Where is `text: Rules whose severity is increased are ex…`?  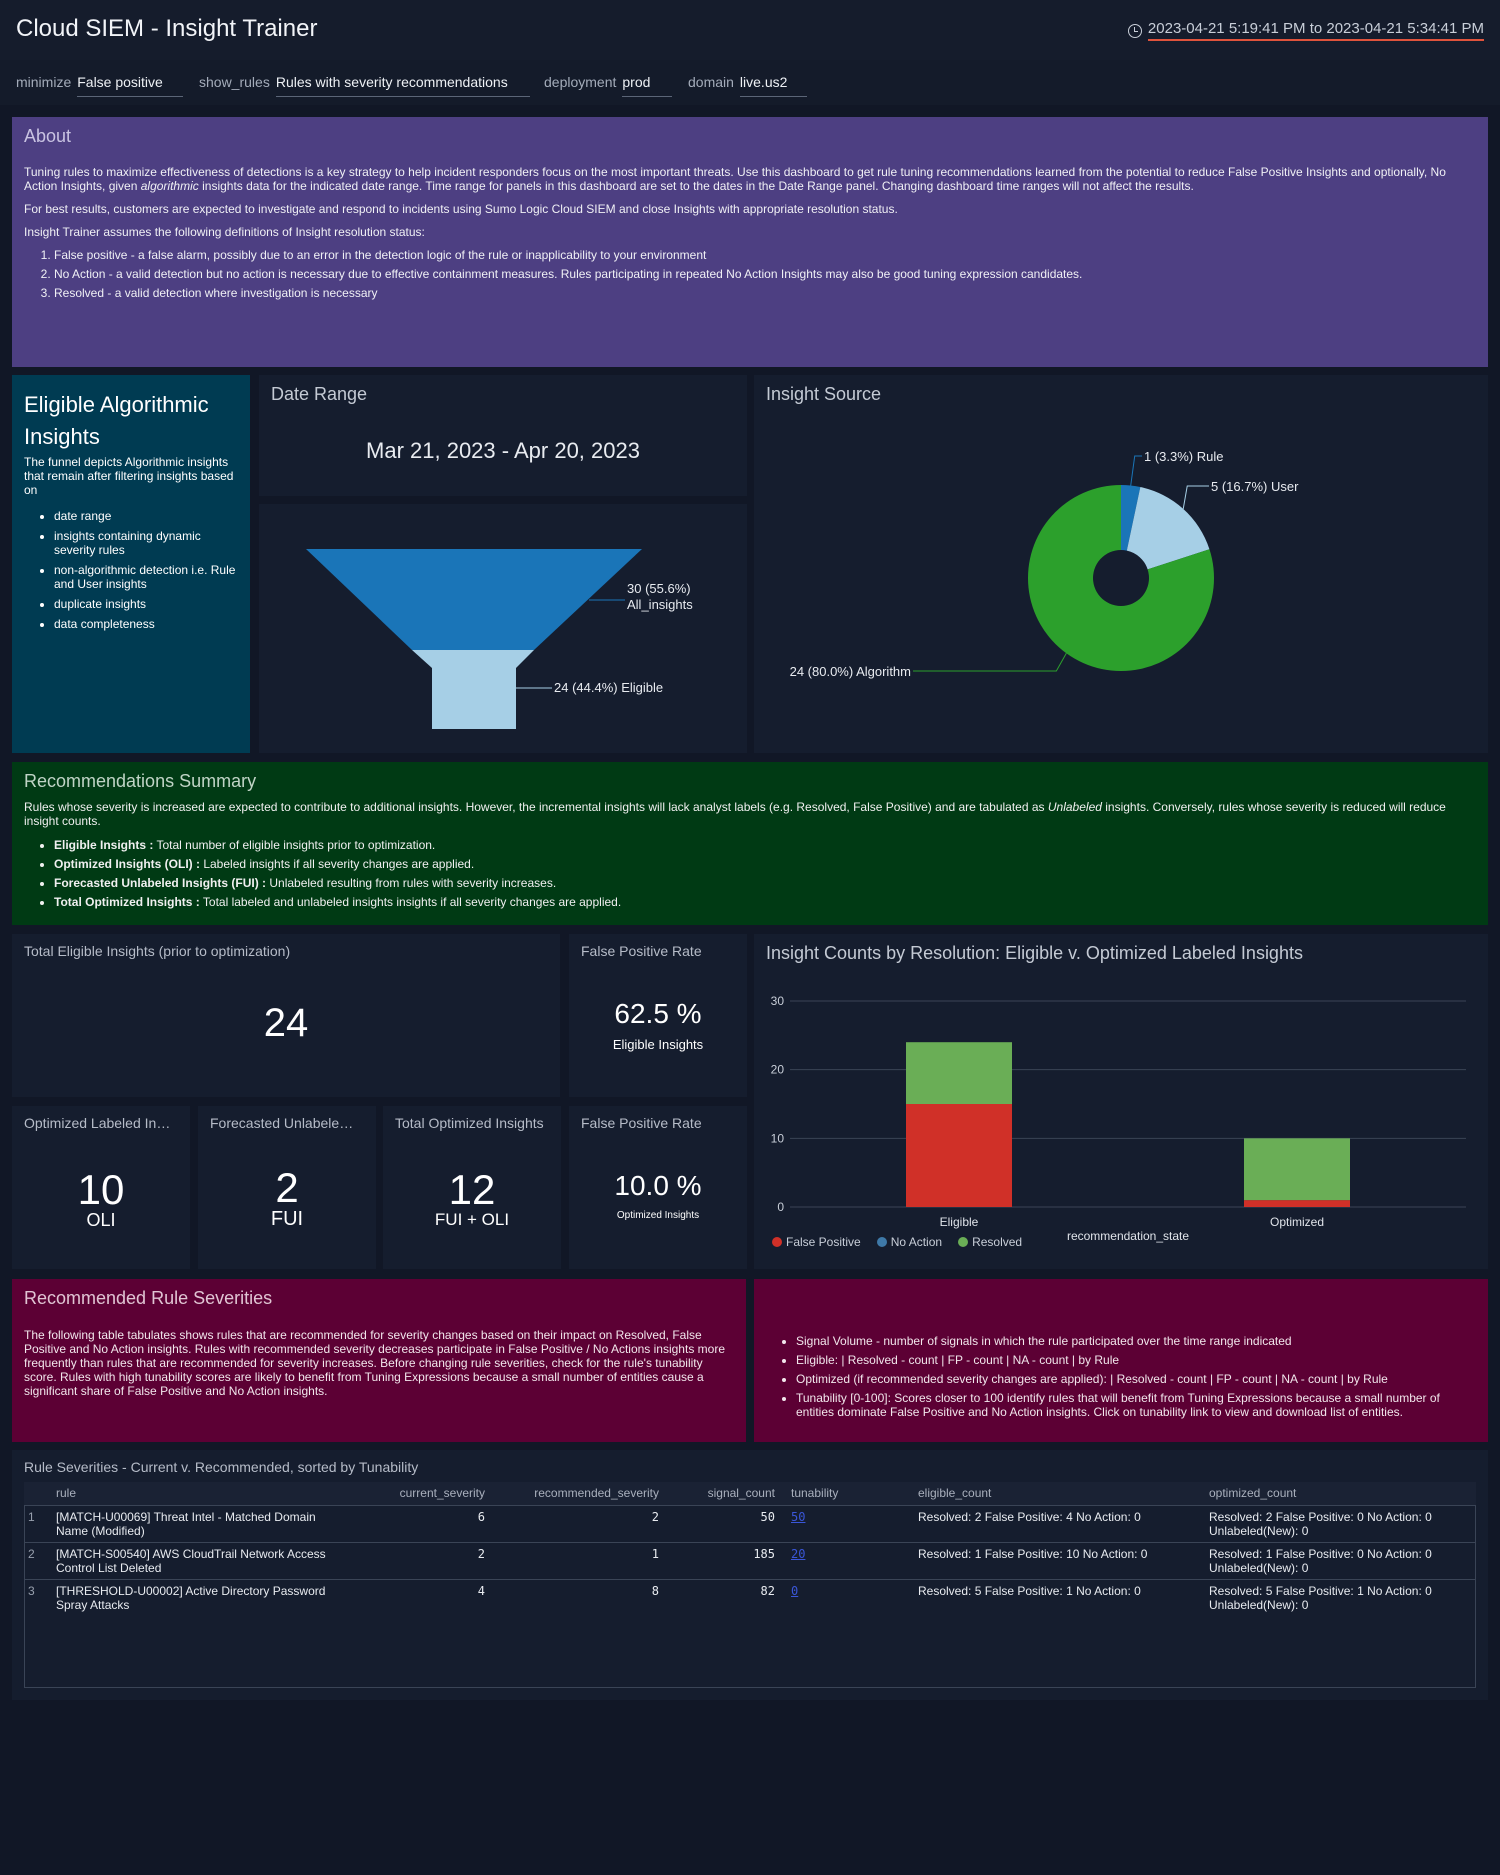 text: Rules whose severity is increased are ex… is located at coordinates (536, 807).